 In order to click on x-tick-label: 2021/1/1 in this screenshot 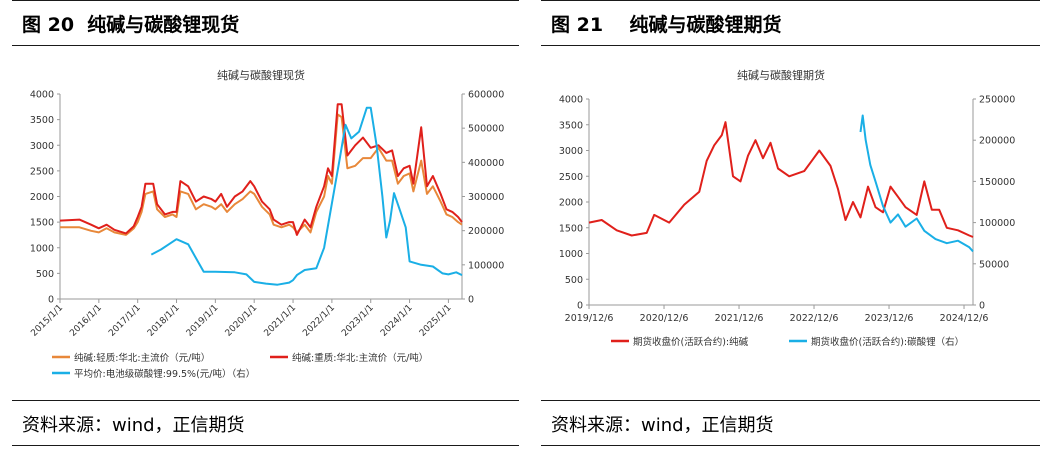, I will do `click(281, 321)`.